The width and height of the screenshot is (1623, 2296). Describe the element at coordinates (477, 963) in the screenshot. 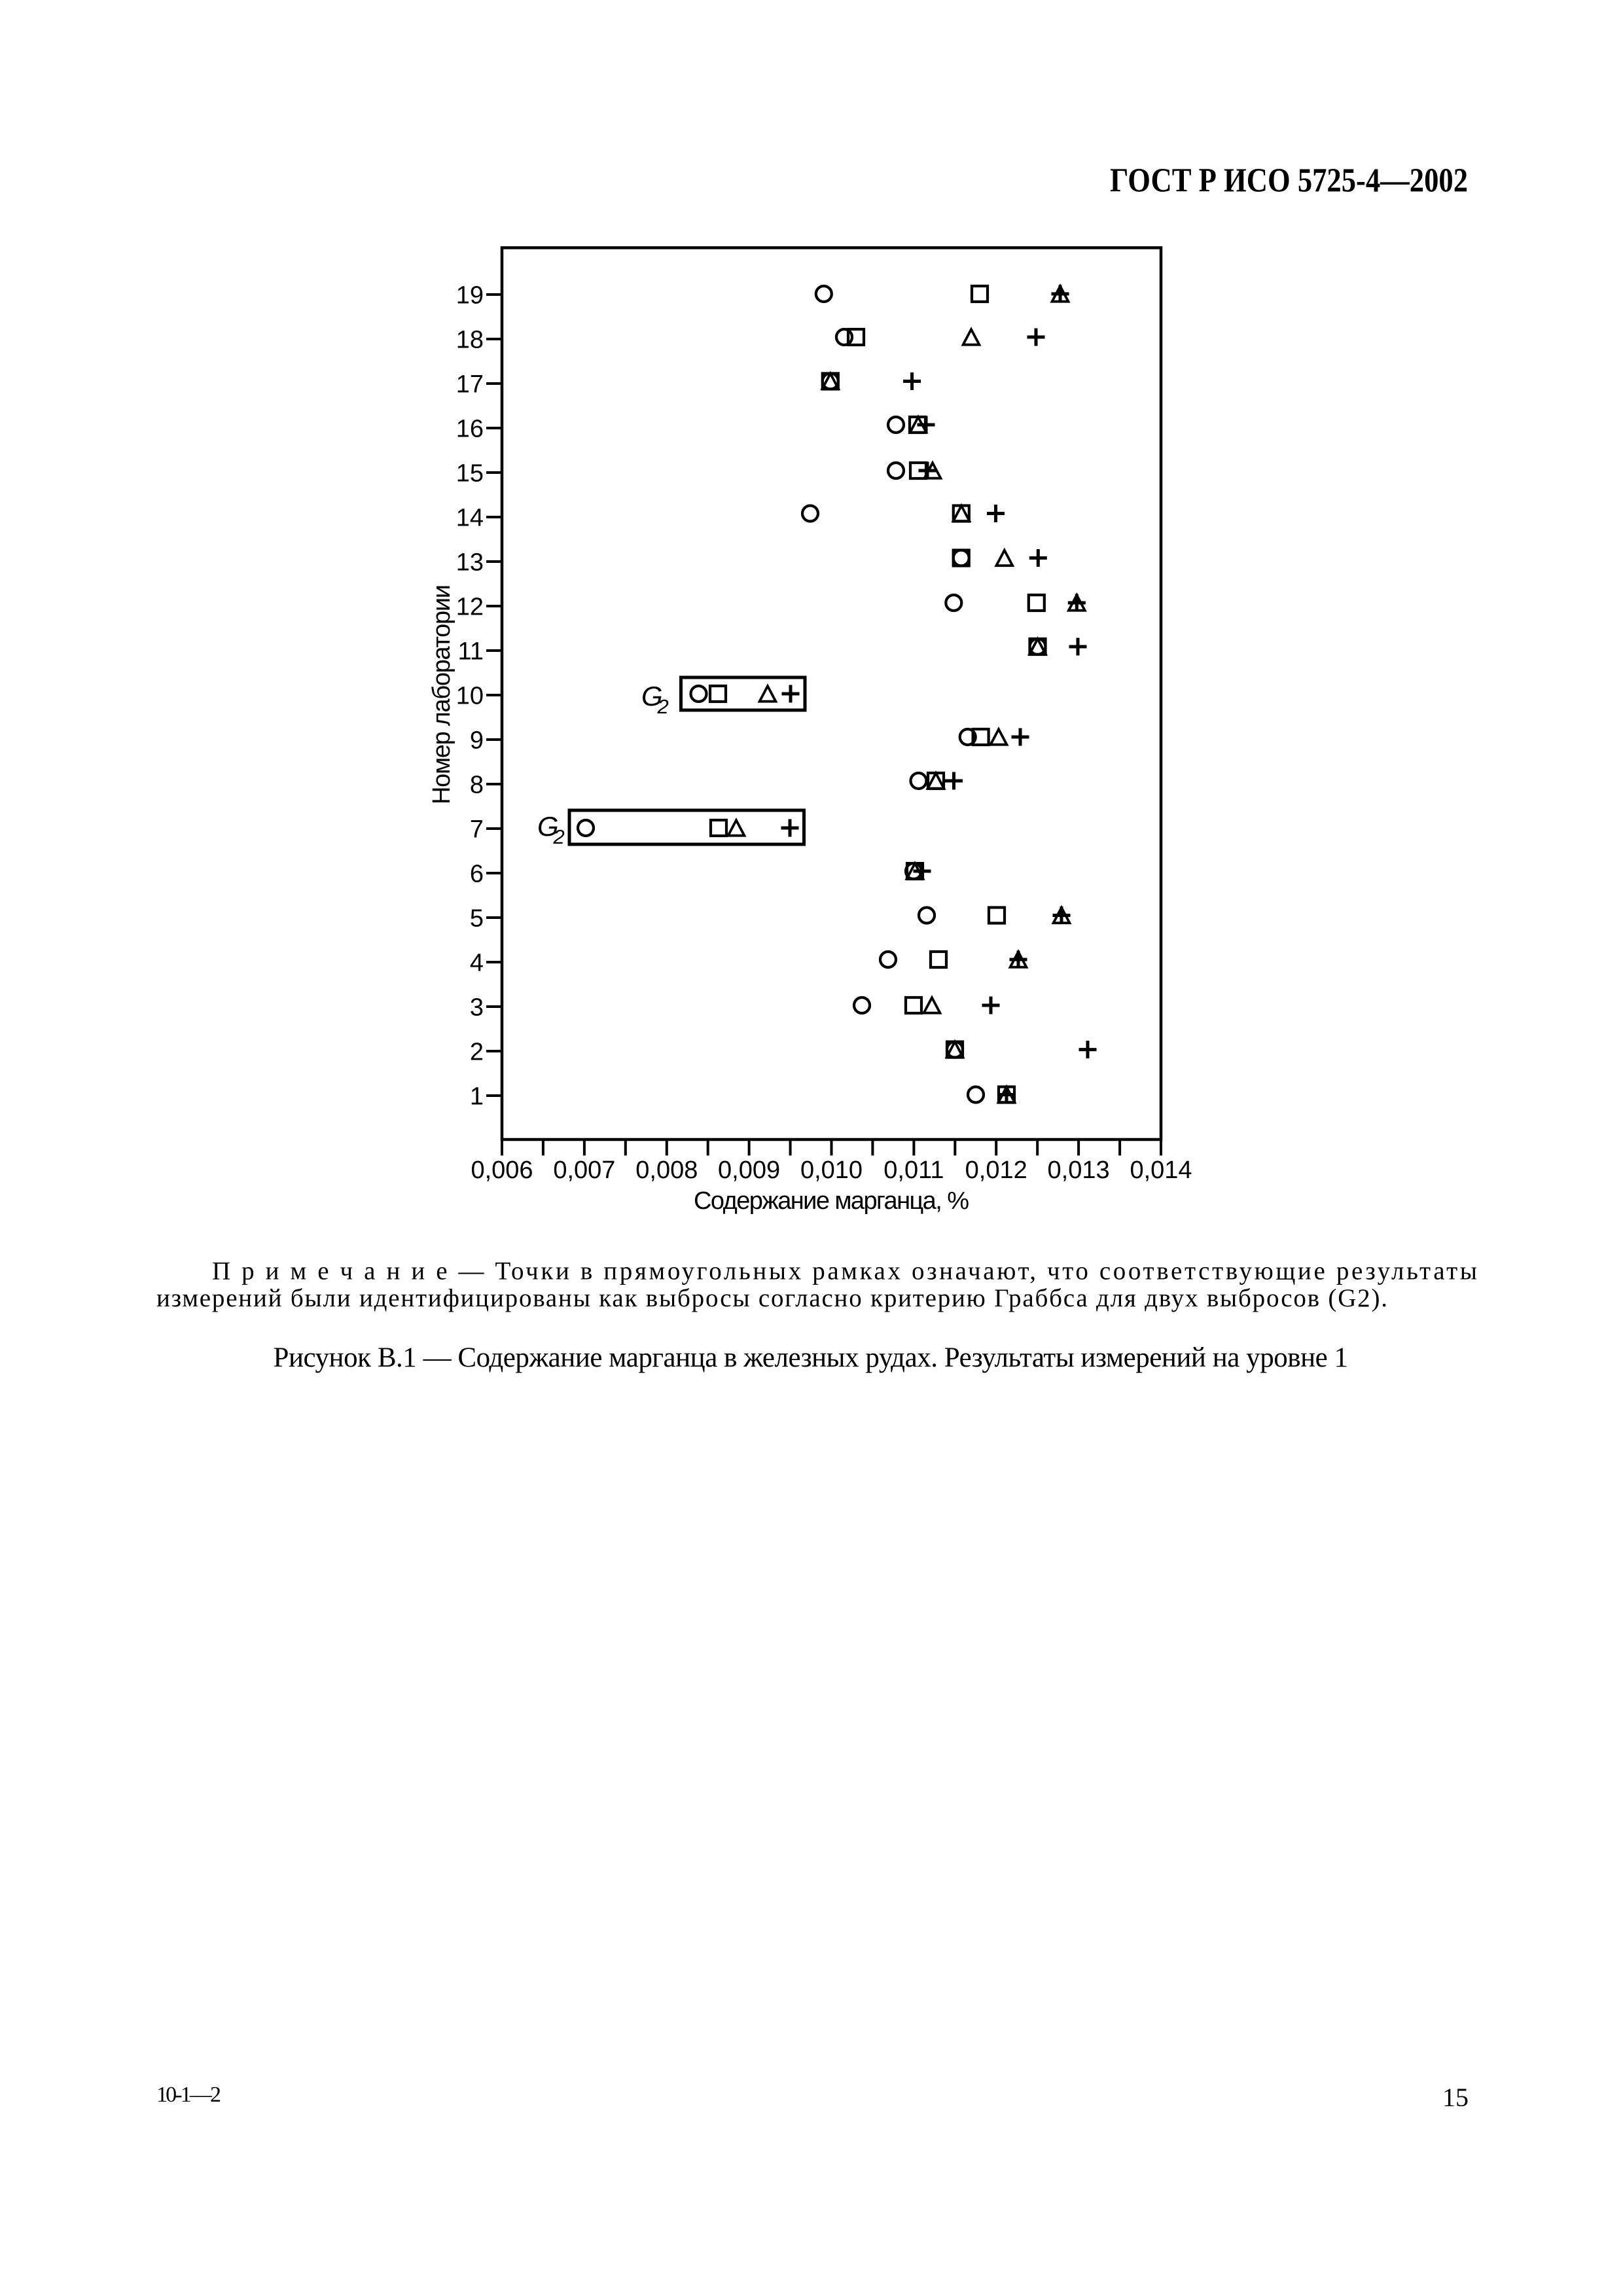

I see `svg-text: 4` at that location.